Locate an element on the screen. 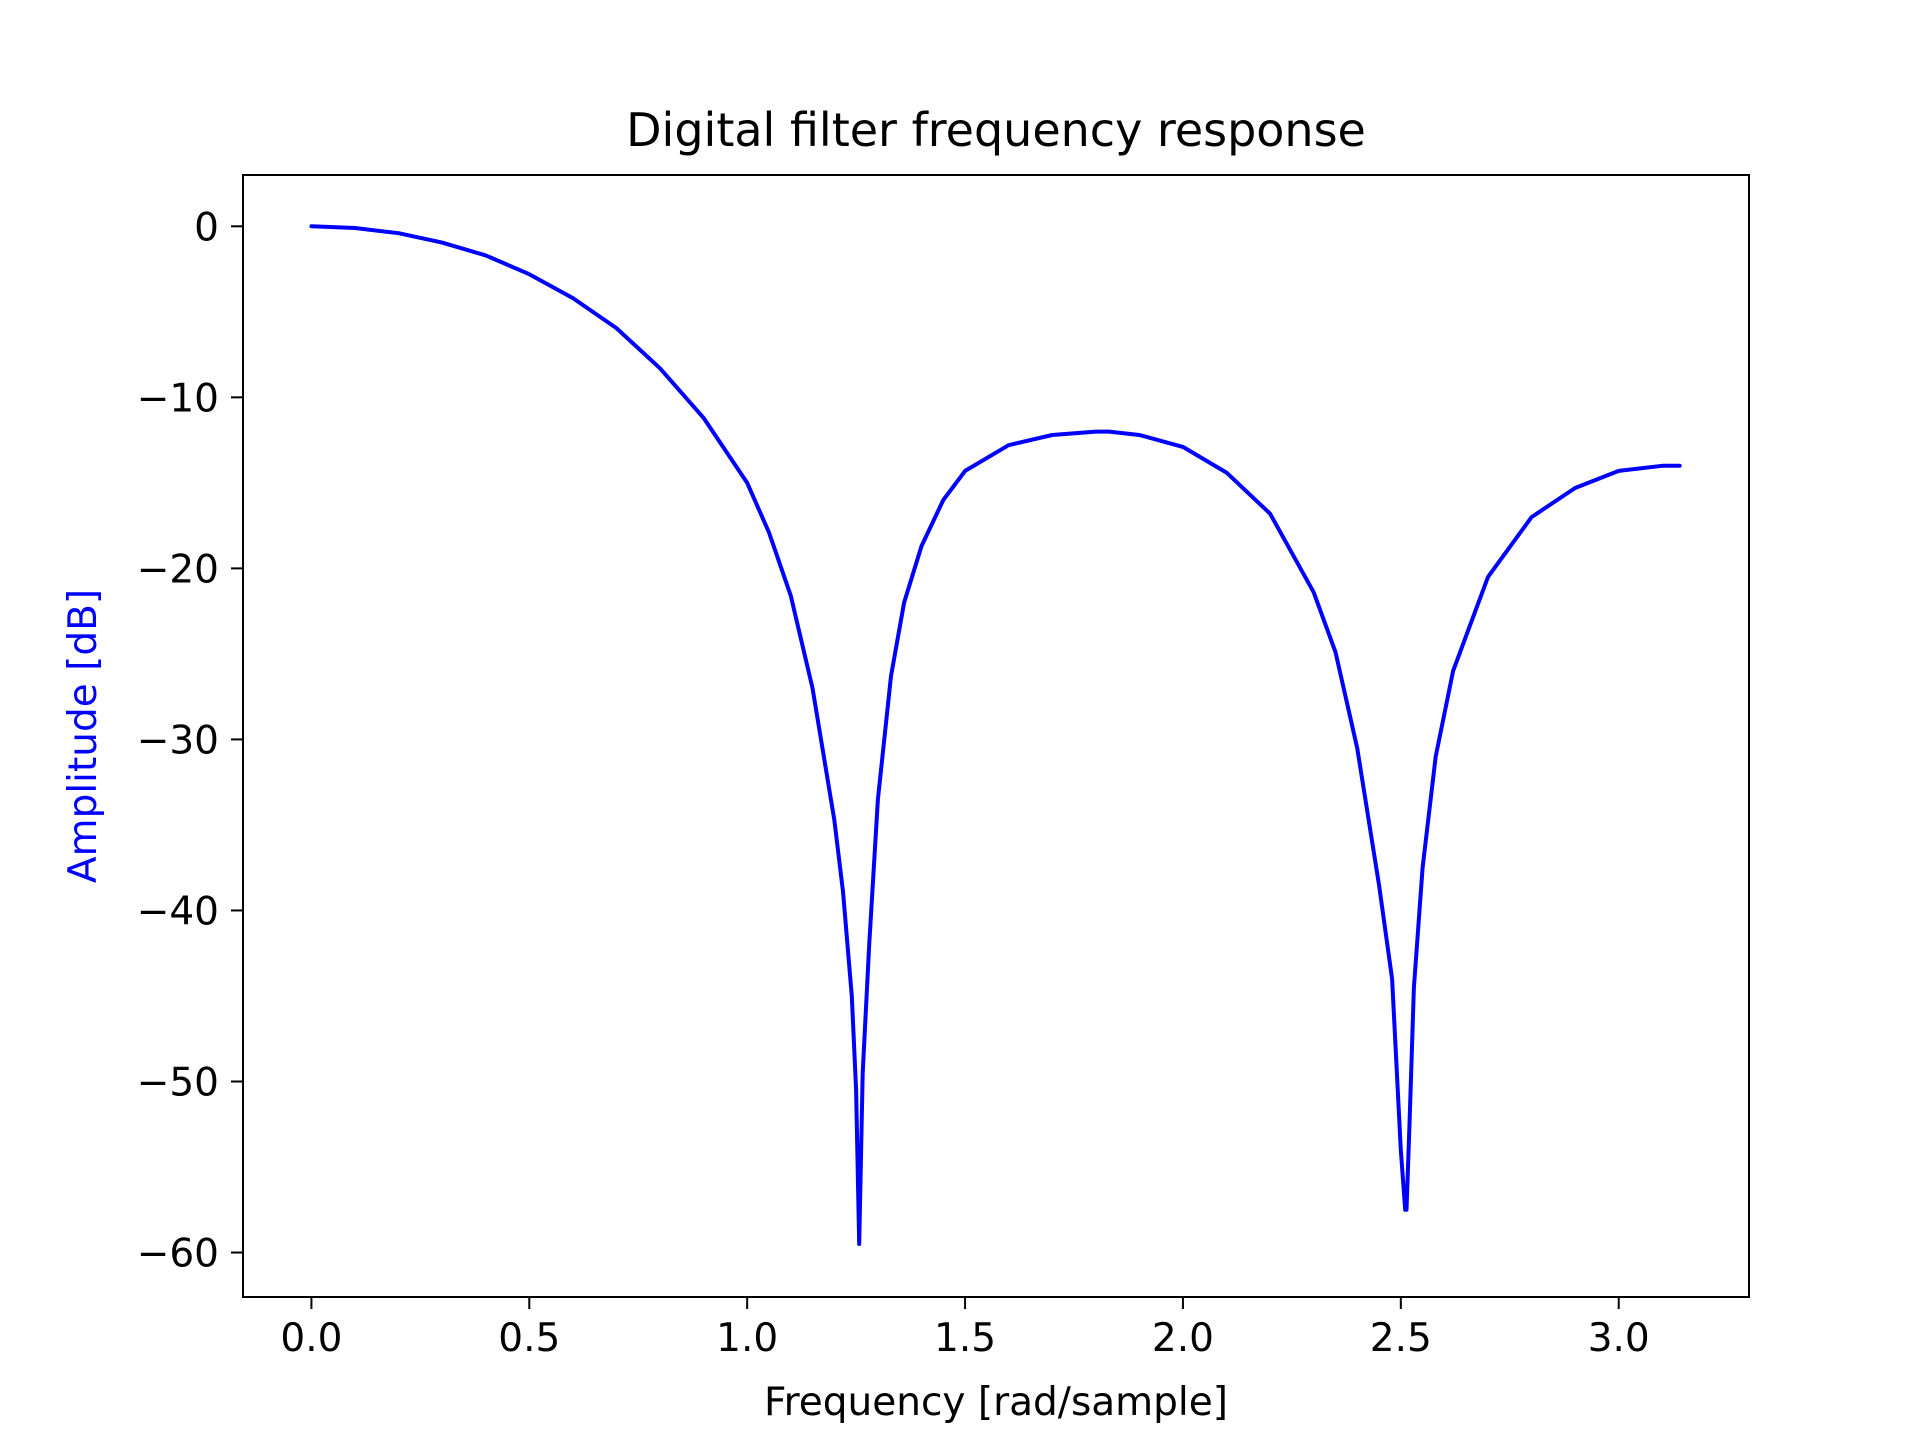  y-tick-label: −60 is located at coordinates (178, 1254).